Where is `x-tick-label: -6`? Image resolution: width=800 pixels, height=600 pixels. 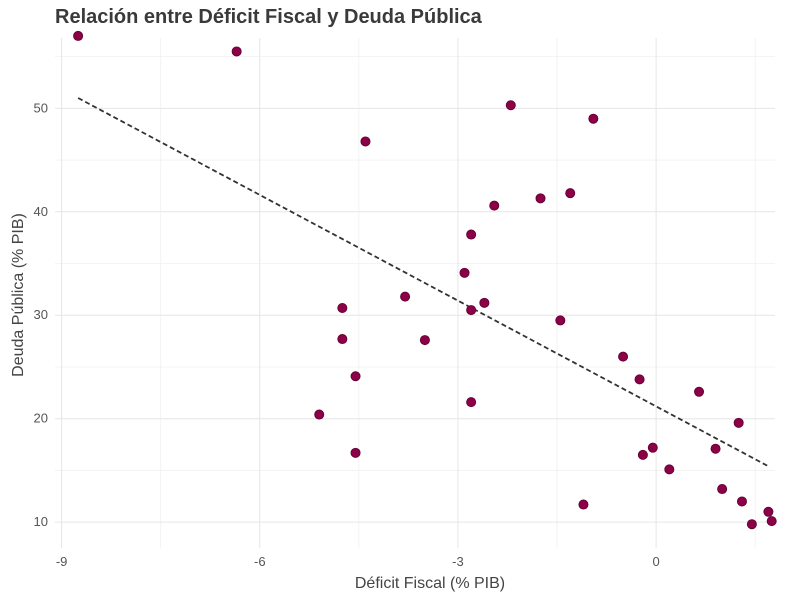 x-tick-label: -6 is located at coordinates (260, 561).